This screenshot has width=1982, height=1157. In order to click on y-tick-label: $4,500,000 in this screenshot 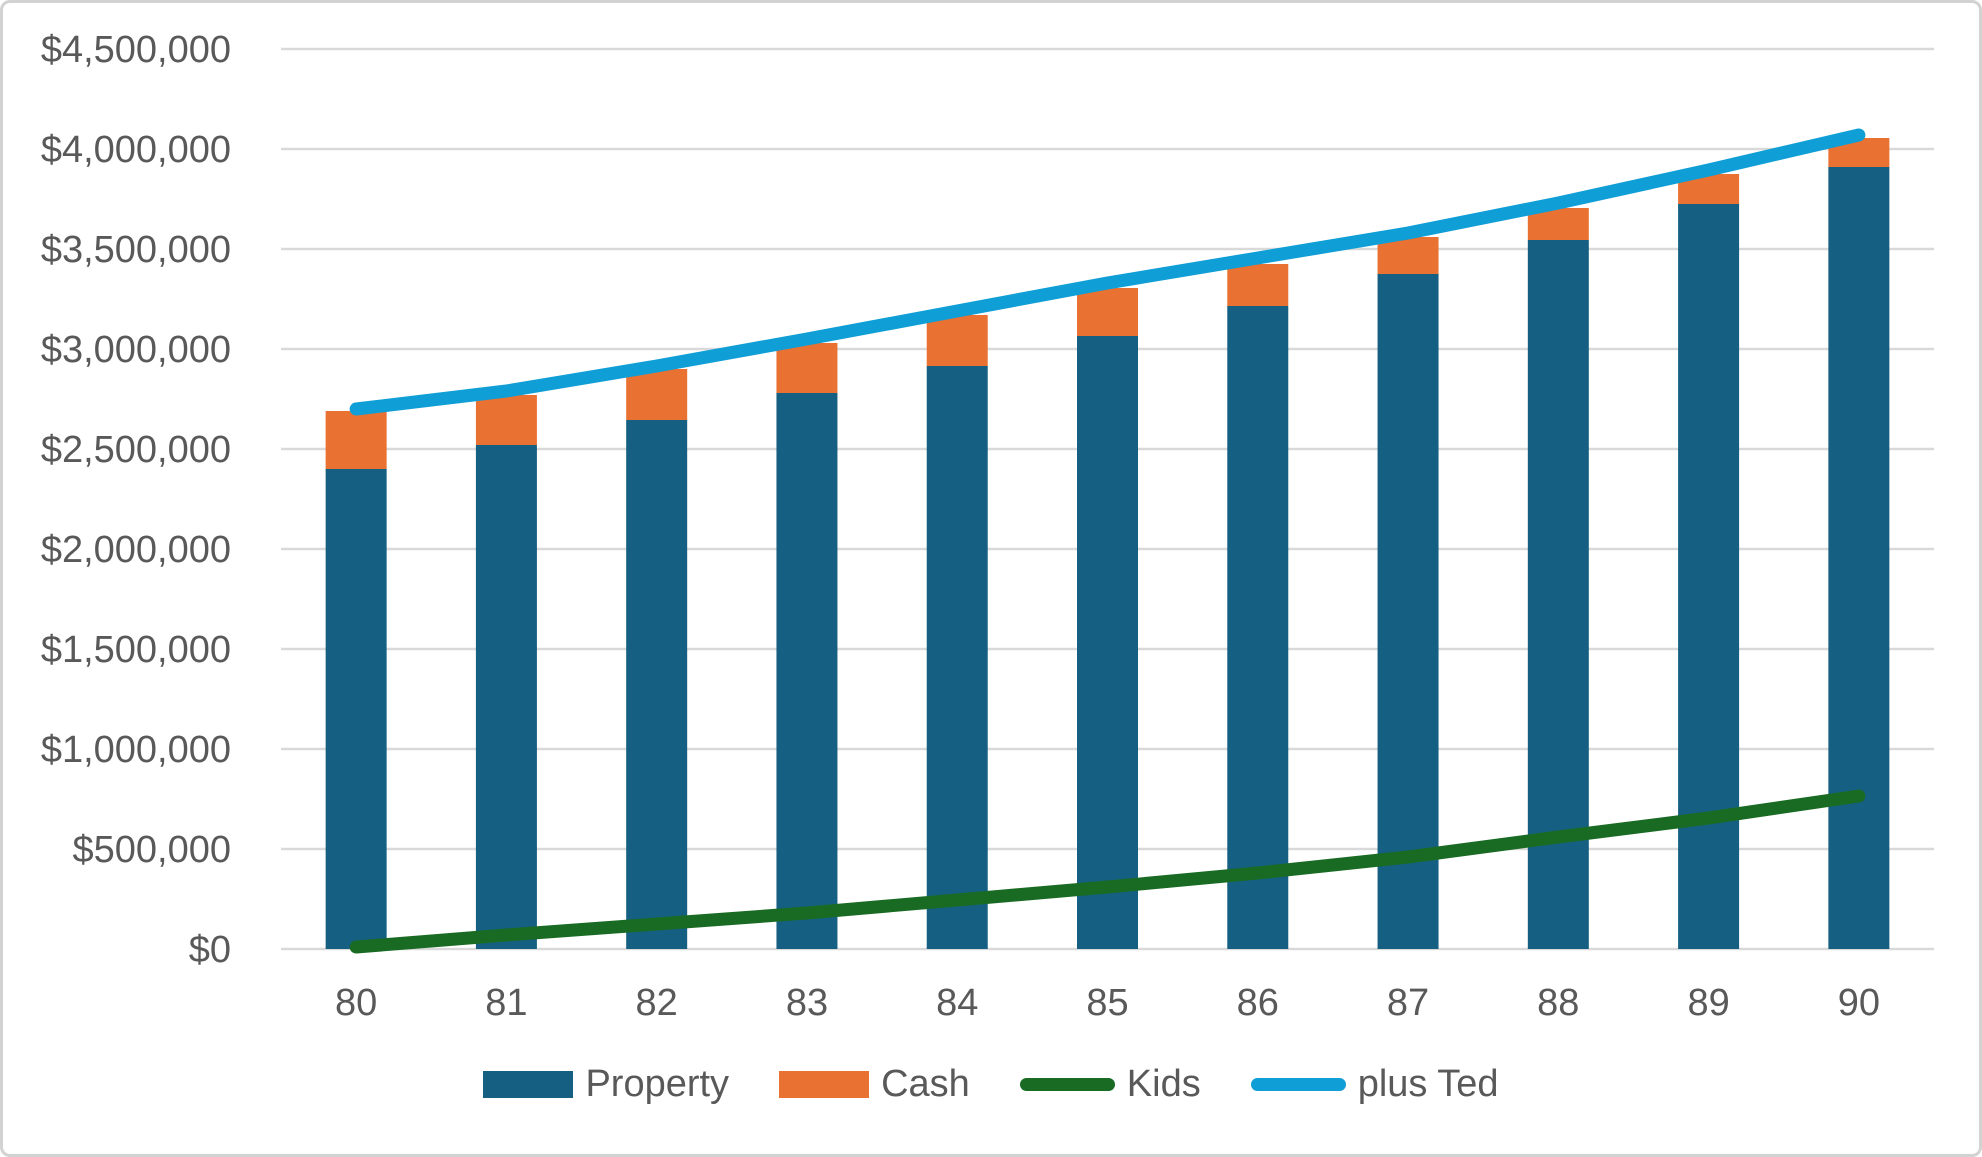, I will do `click(136, 50)`.